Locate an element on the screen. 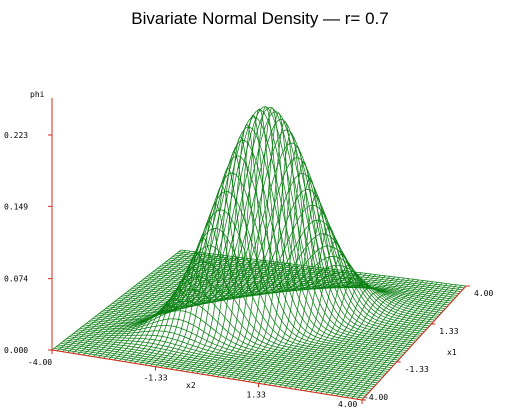  z-tick-label: 0.000 is located at coordinates (16, 350).